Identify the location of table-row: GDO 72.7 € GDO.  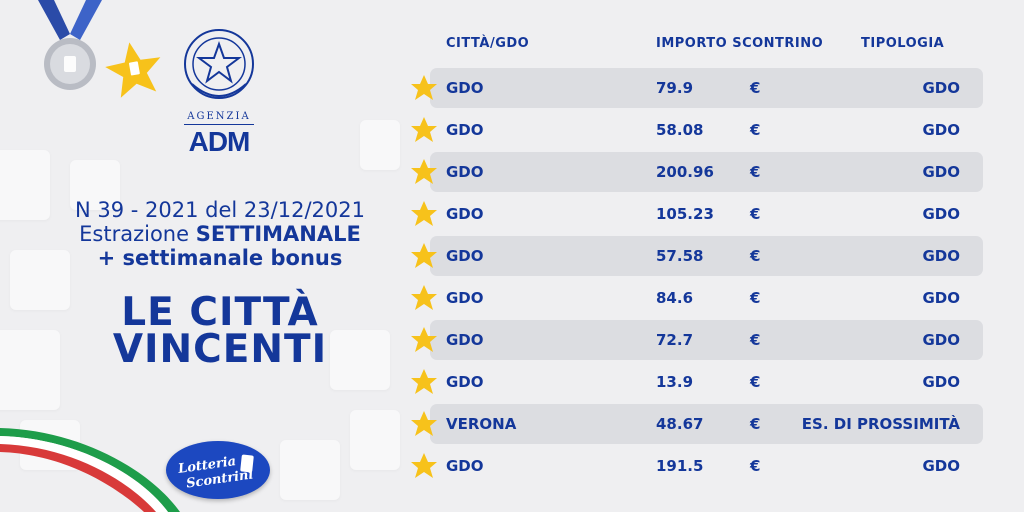
(698, 340).